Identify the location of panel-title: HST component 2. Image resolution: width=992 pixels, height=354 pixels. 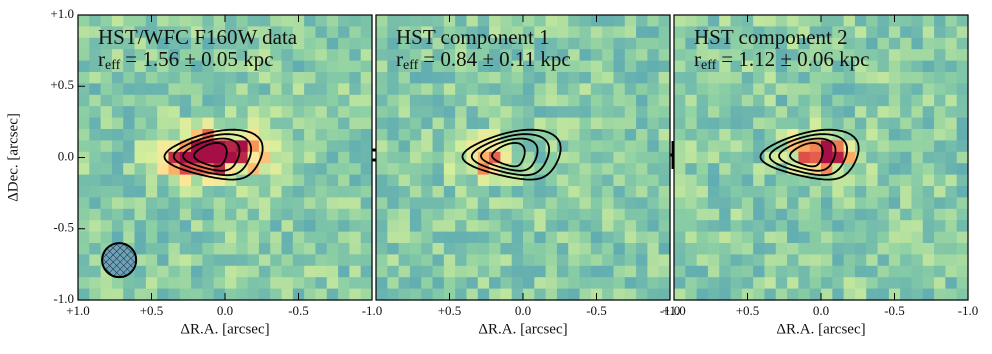
(771, 37).